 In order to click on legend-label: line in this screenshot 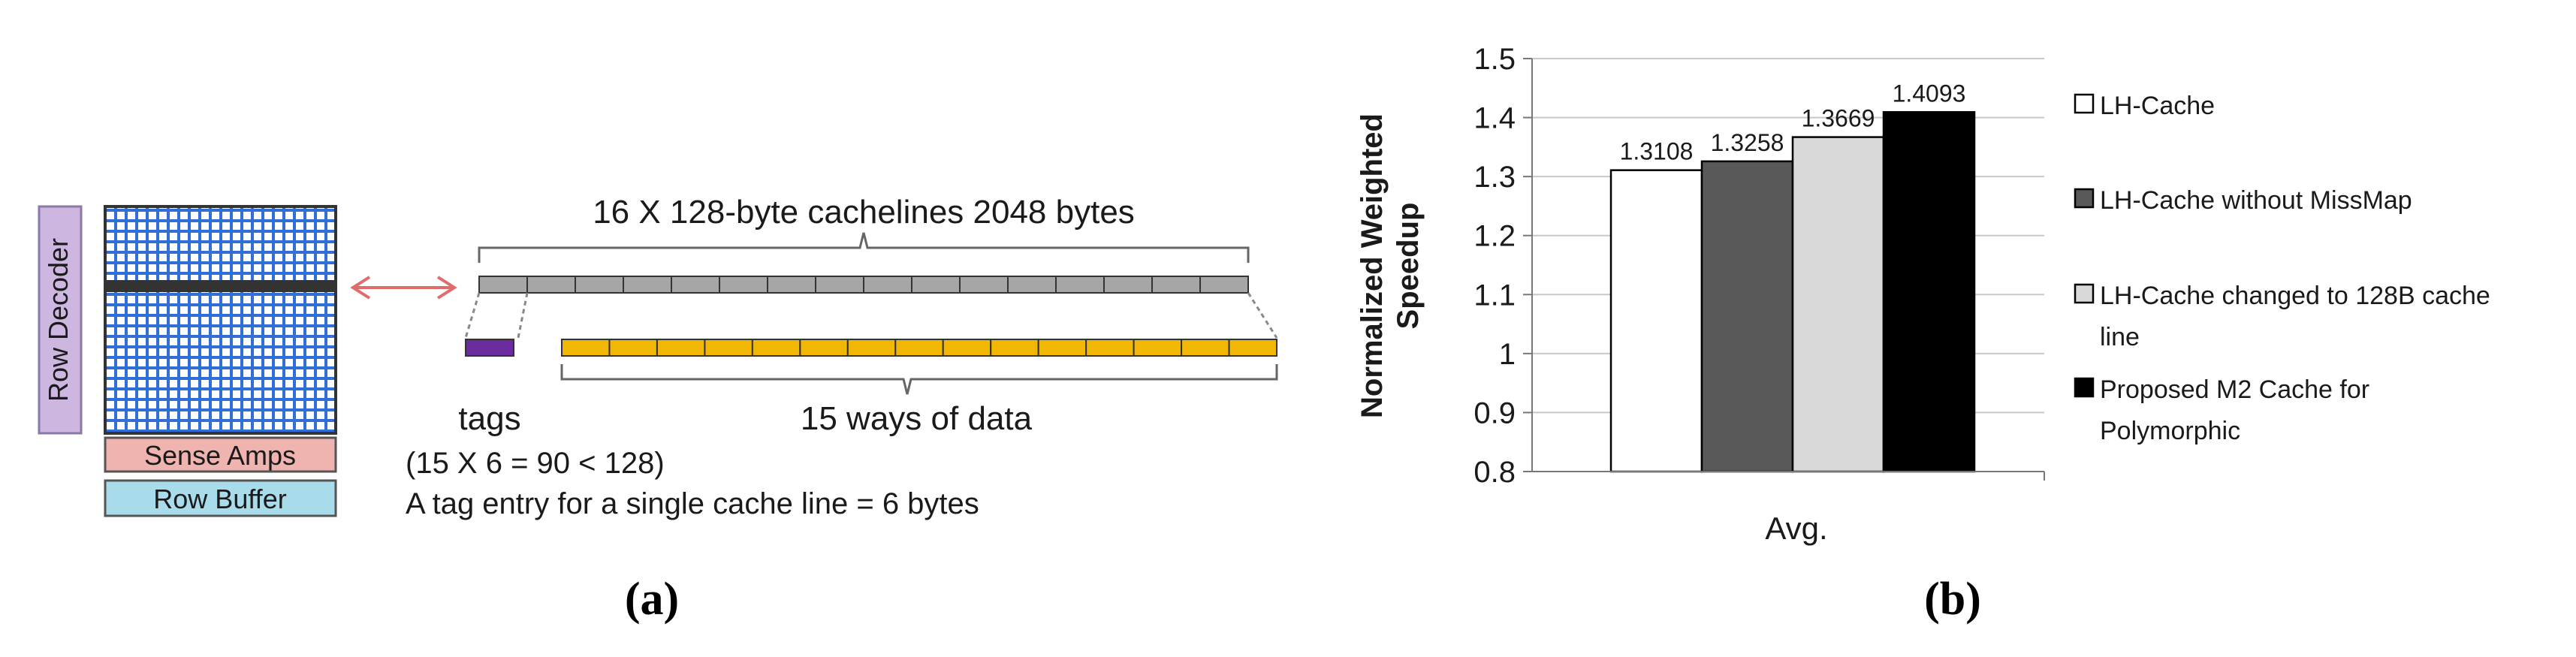, I will do `click(2120, 337)`.